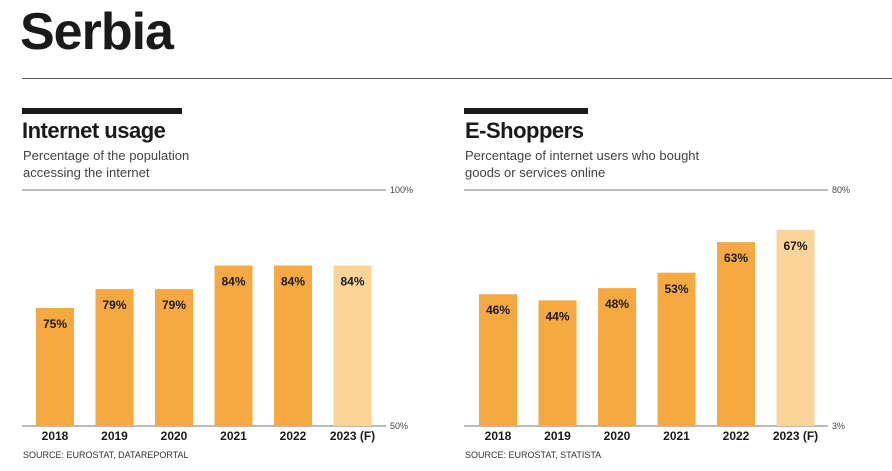 The width and height of the screenshot is (892, 471). I want to click on page-title: Serbia, so click(97, 32).